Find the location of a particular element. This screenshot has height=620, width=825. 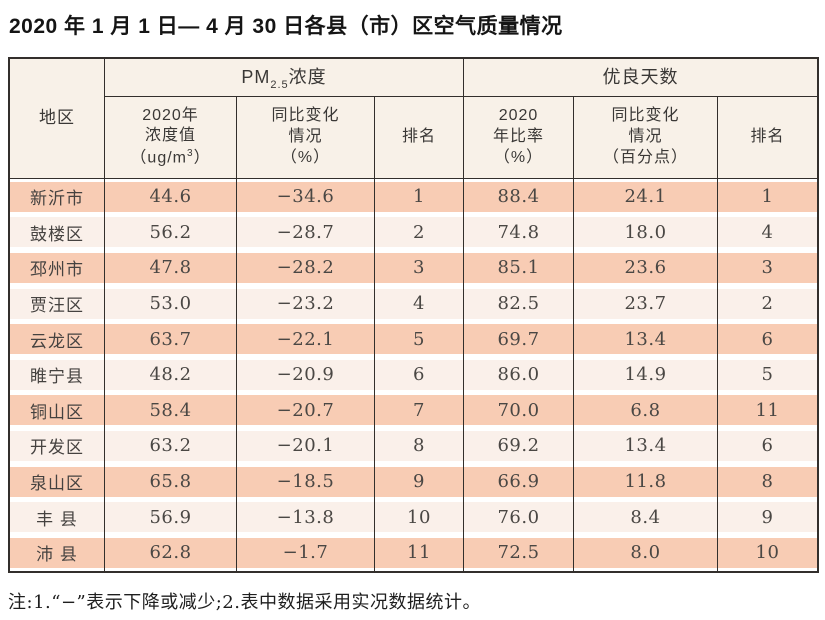

value-cell: 56.9 is located at coordinates (171, 517).